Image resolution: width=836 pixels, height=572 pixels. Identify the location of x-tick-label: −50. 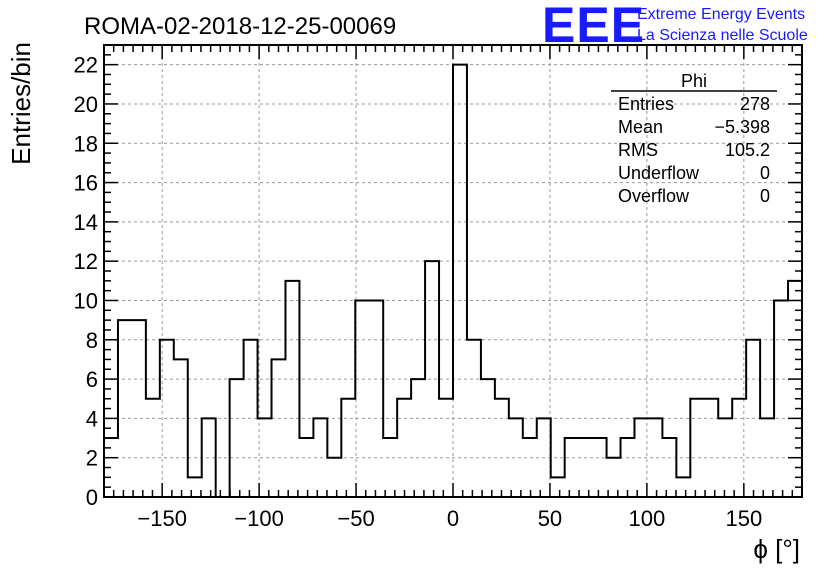
(355, 518).